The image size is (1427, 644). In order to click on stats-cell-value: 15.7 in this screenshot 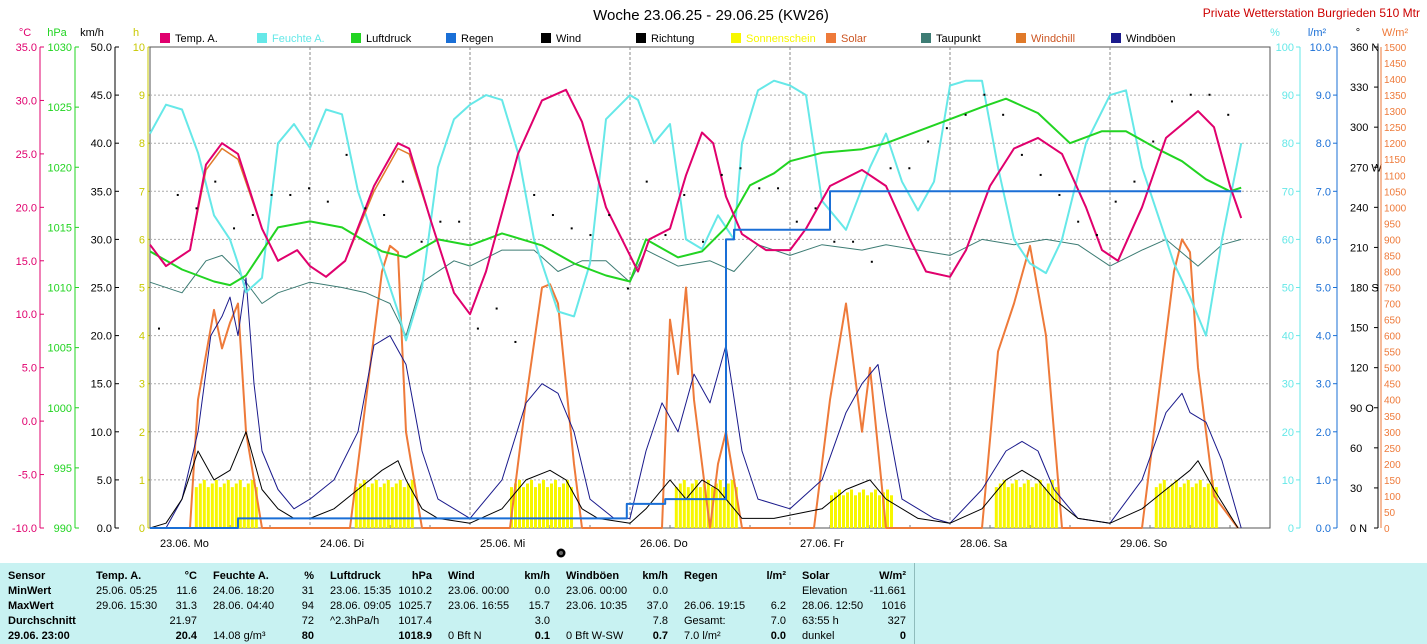, I will do `click(539, 606)`.